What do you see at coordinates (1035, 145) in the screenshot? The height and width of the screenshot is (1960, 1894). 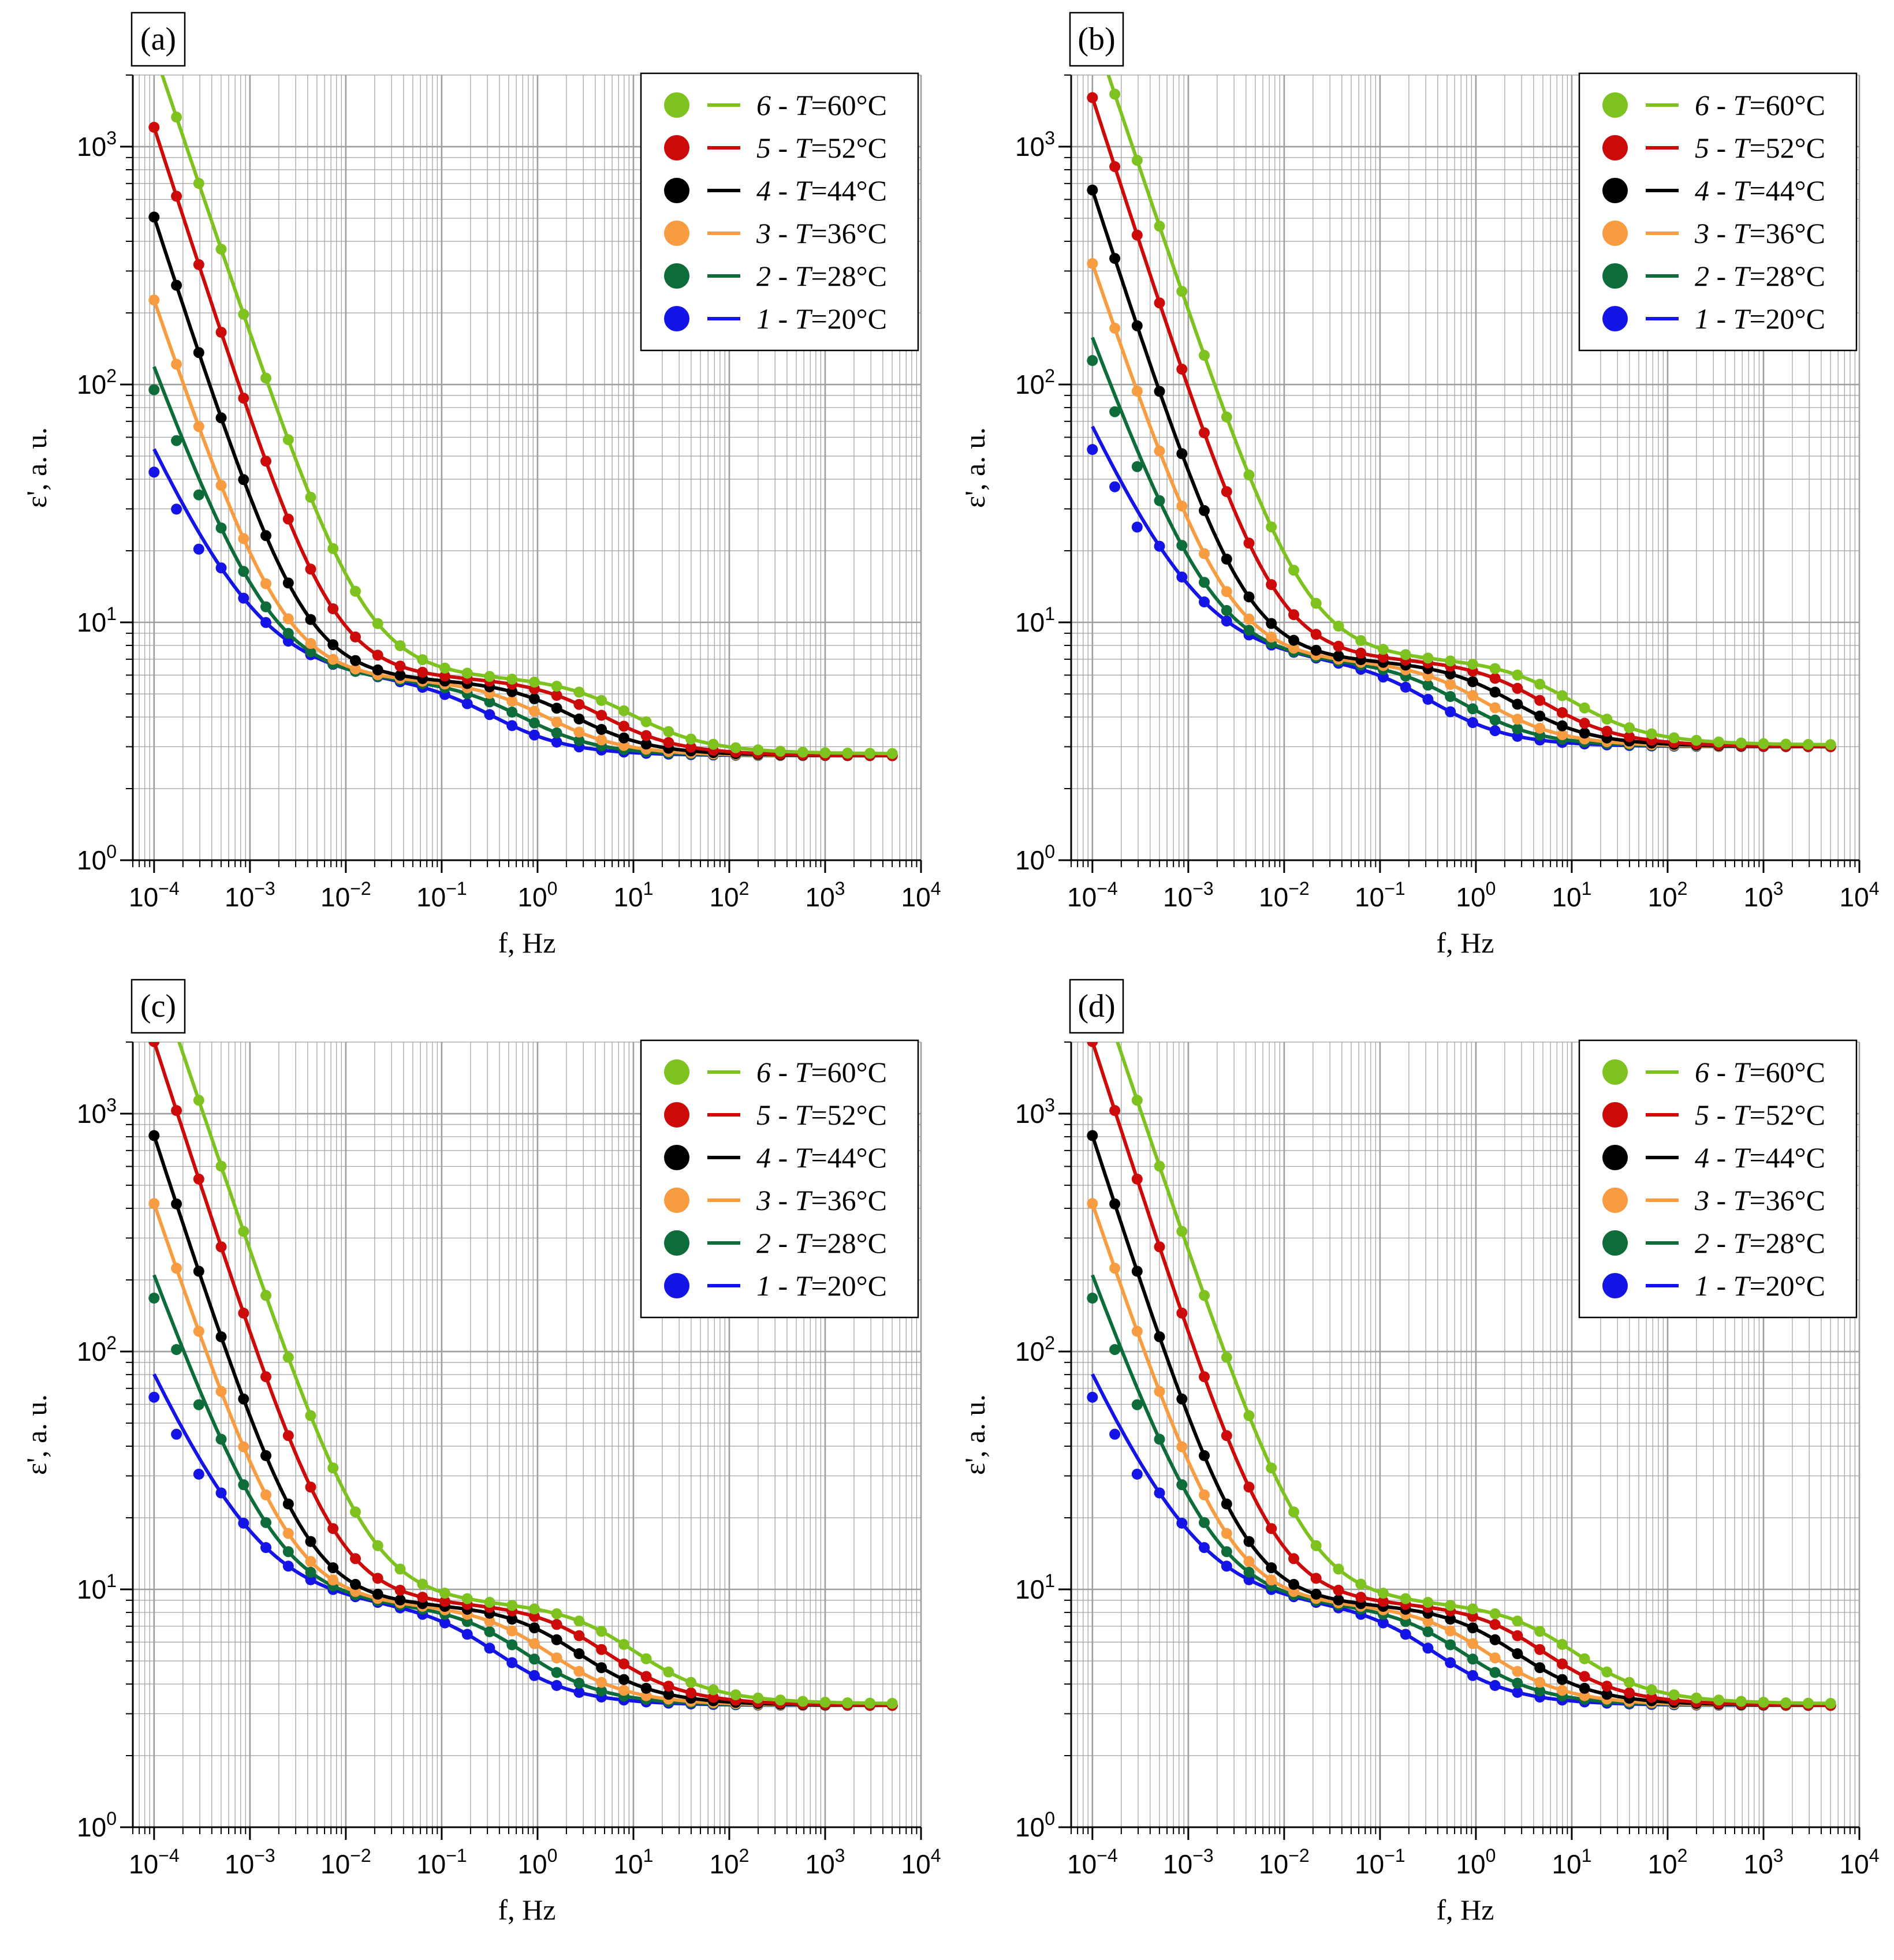 I see `y-tick-label: 10³` at bounding box center [1035, 145].